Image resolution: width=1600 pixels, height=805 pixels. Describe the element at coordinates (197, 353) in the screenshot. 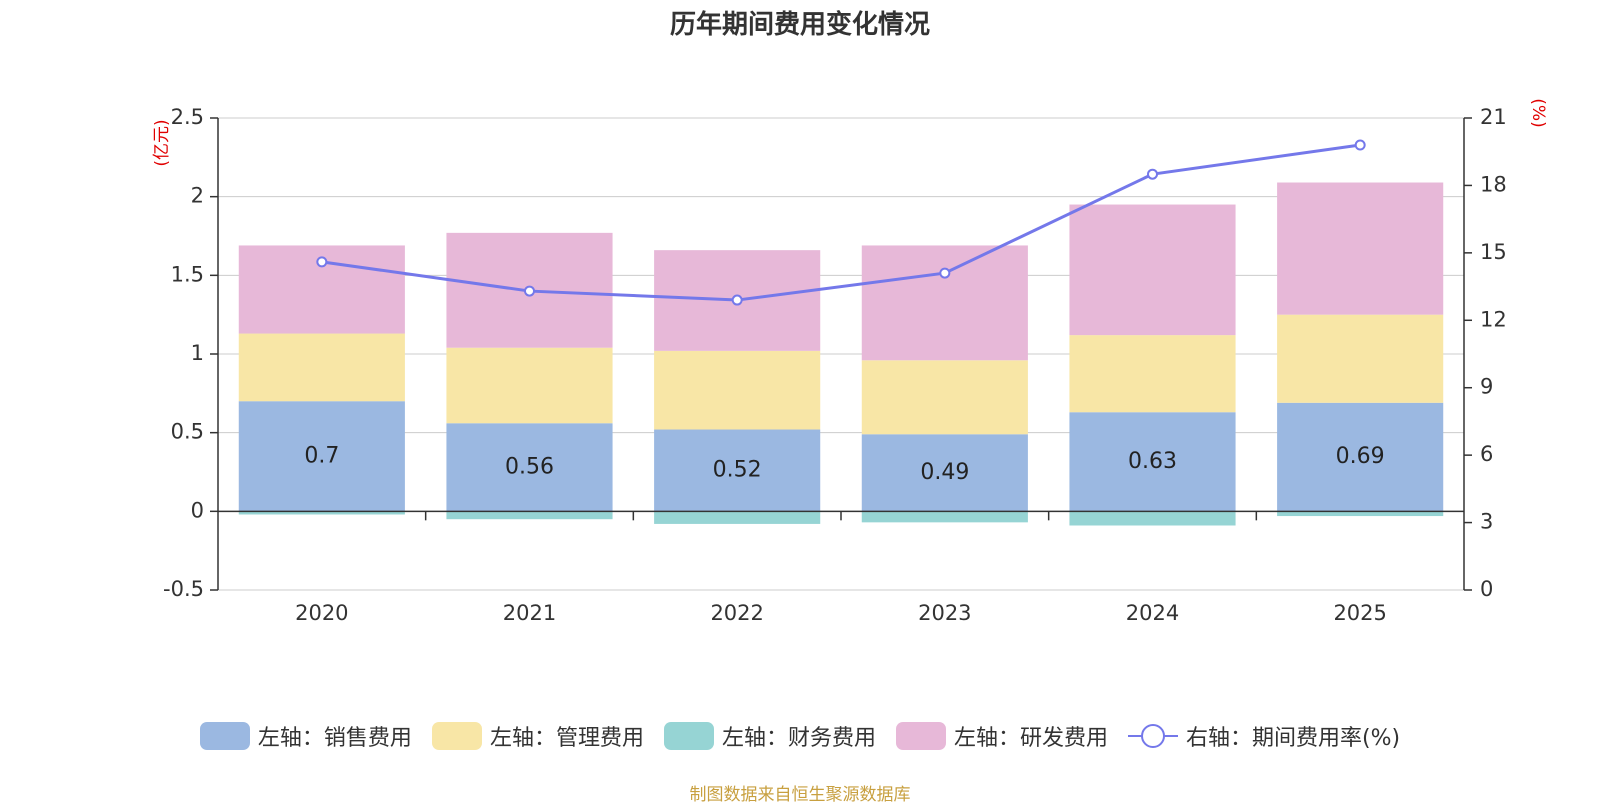

I see `left-axis-tick-label: 1` at that location.